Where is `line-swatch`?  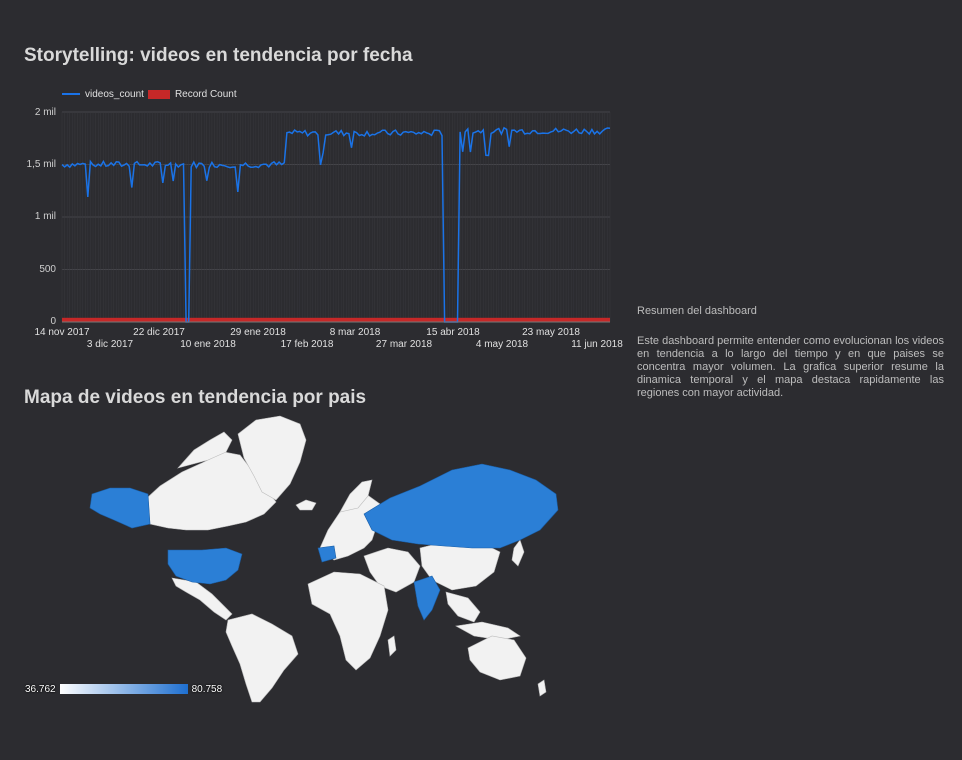 line-swatch is located at coordinates (71, 94).